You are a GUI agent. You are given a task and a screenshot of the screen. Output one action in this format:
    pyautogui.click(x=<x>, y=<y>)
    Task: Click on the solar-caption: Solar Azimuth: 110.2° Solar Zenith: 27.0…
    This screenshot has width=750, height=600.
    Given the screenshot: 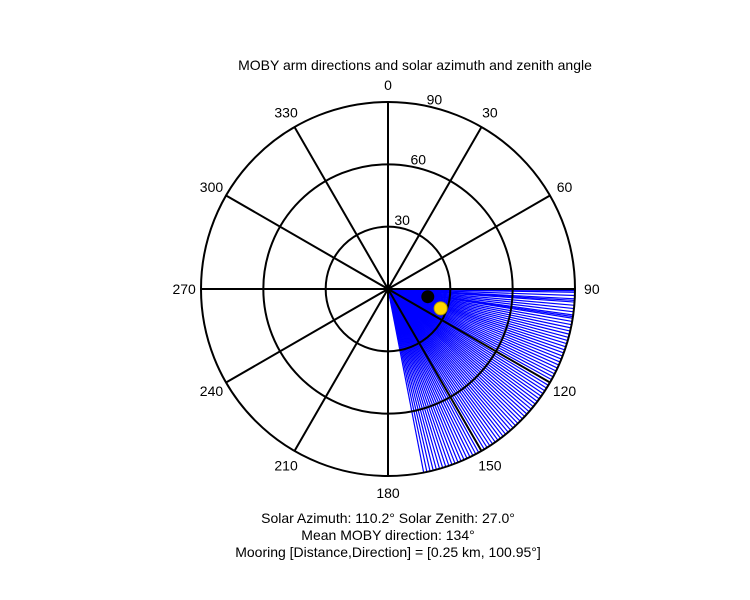 What is the action you would take?
    pyautogui.click(x=388, y=518)
    